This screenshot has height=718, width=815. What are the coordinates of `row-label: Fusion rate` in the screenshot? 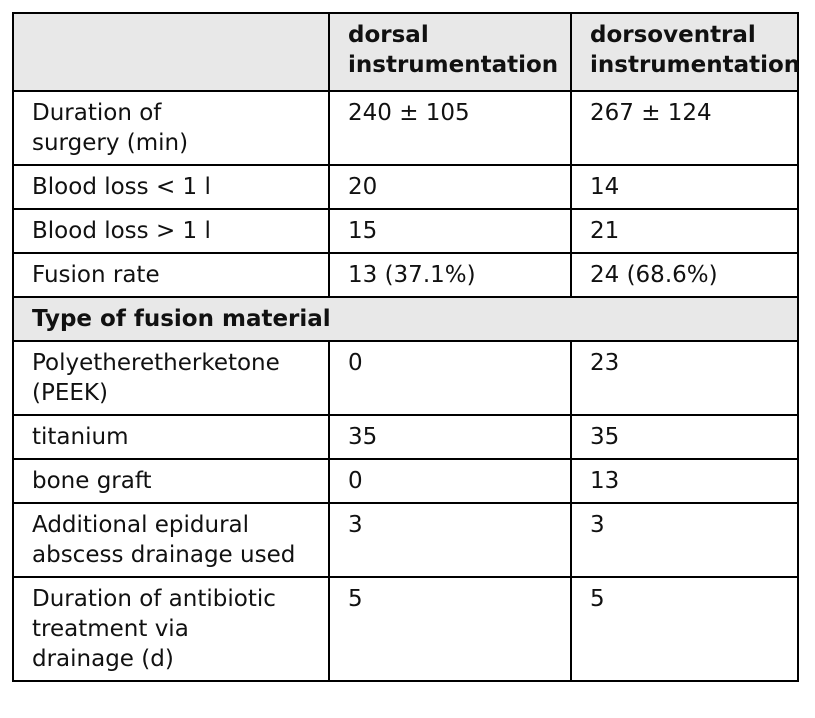 It's located at (171, 275).